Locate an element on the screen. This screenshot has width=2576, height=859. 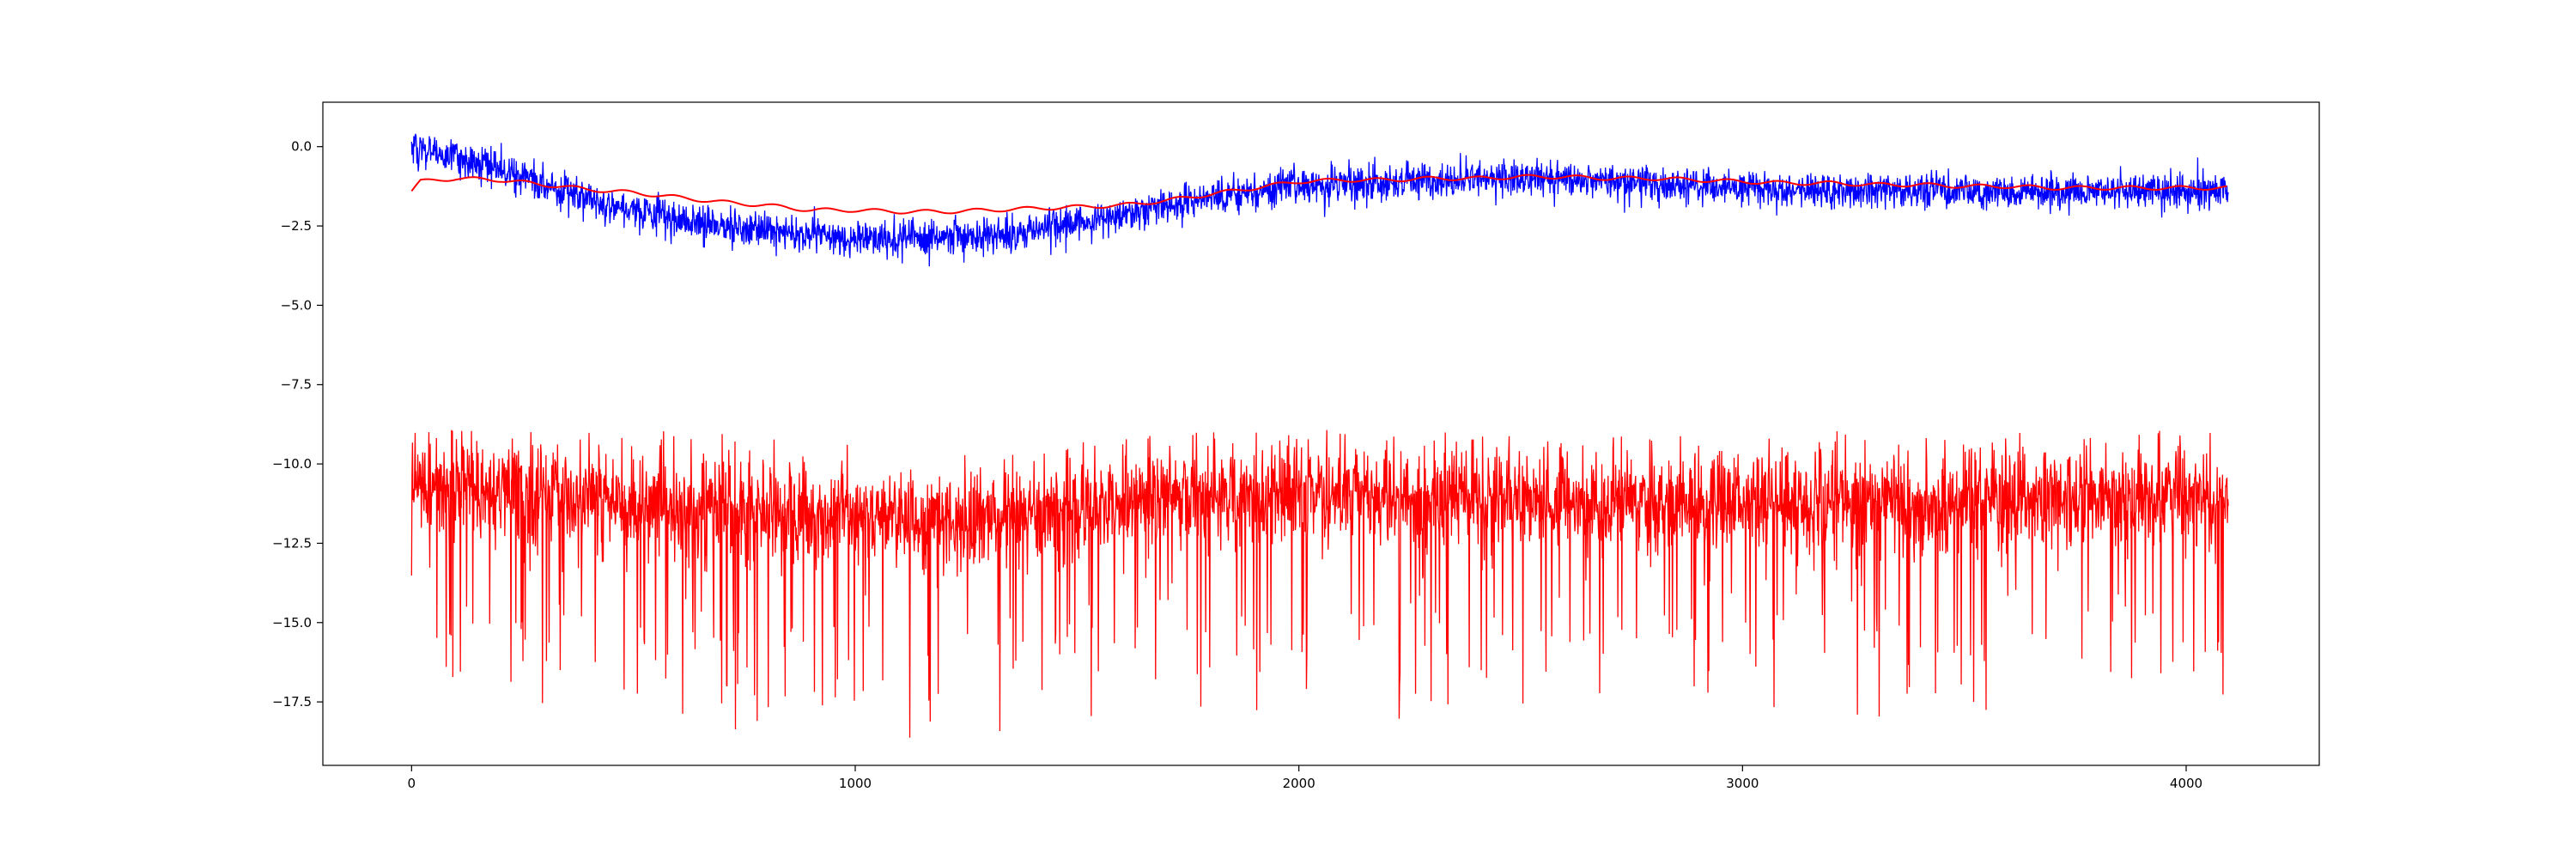
series-red-smooth-line is located at coordinates (1319, 195).